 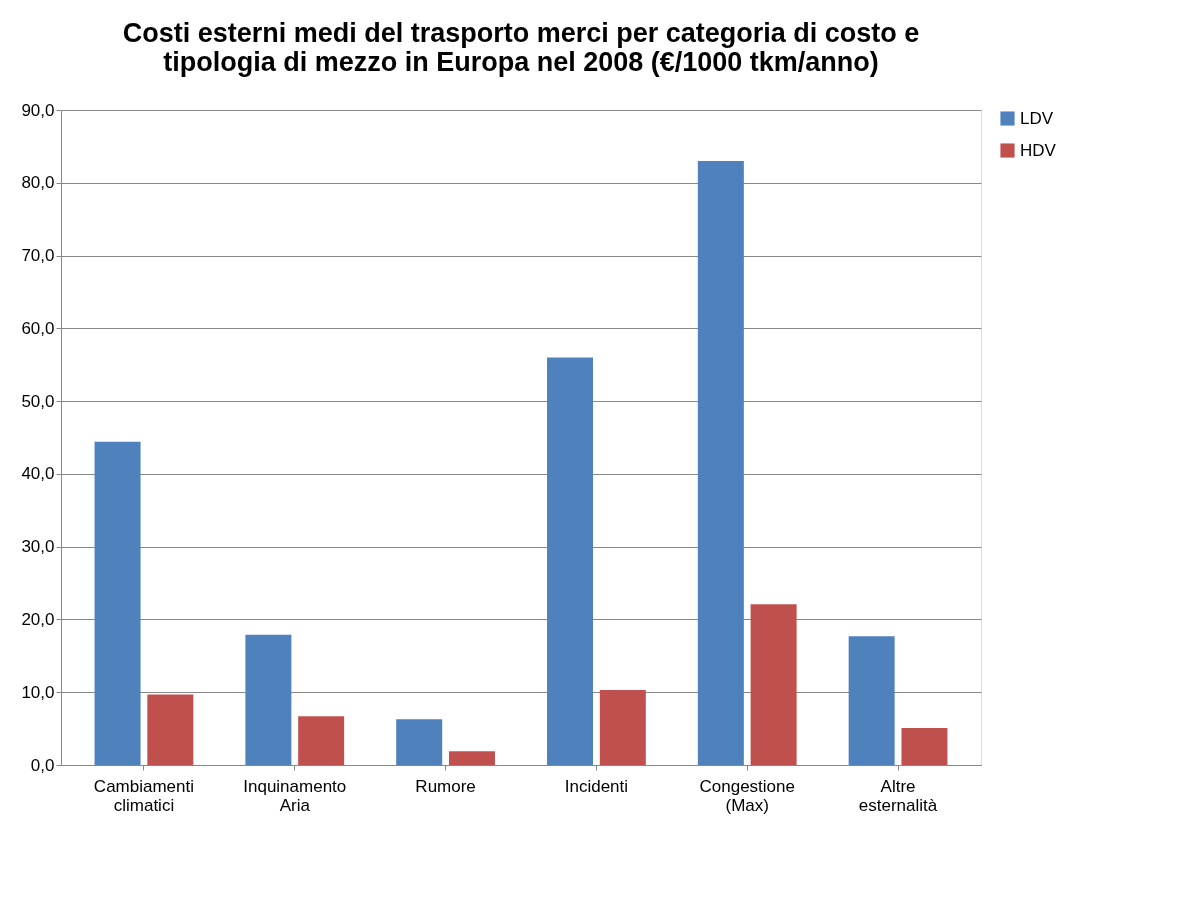 What do you see at coordinates (1038, 150) in the screenshot?
I see `legend-label: HDV` at bounding box center [1038, 150].